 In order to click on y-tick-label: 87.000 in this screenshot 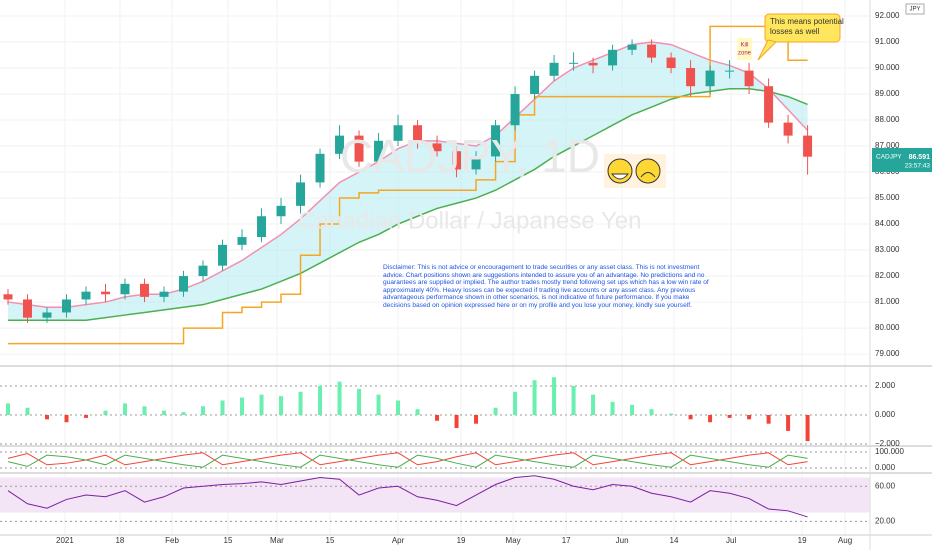, I will do `click(887, 145)`.